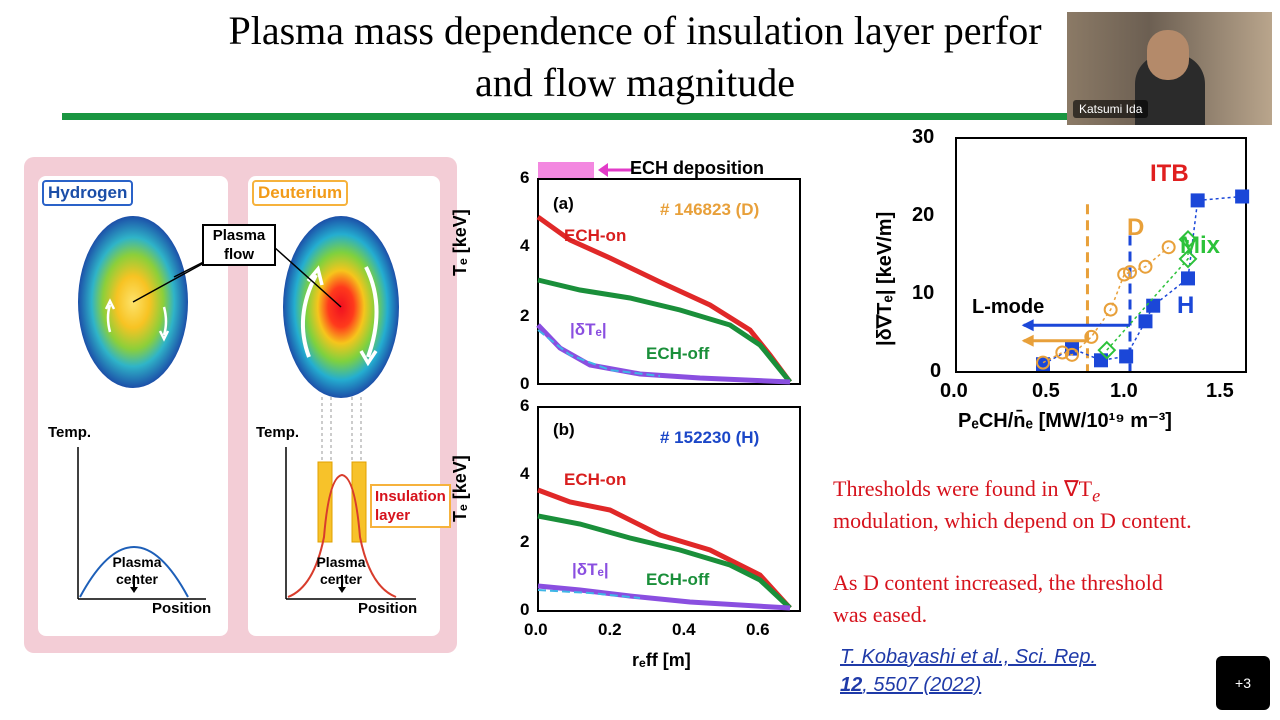 Image resolution: width=1280 pixels, height=720 pixels. What do you see at coordinates (525, 473) in the screenshot?
I see `panel-b-ytick-4: 4` at bounding box center [525, 473].